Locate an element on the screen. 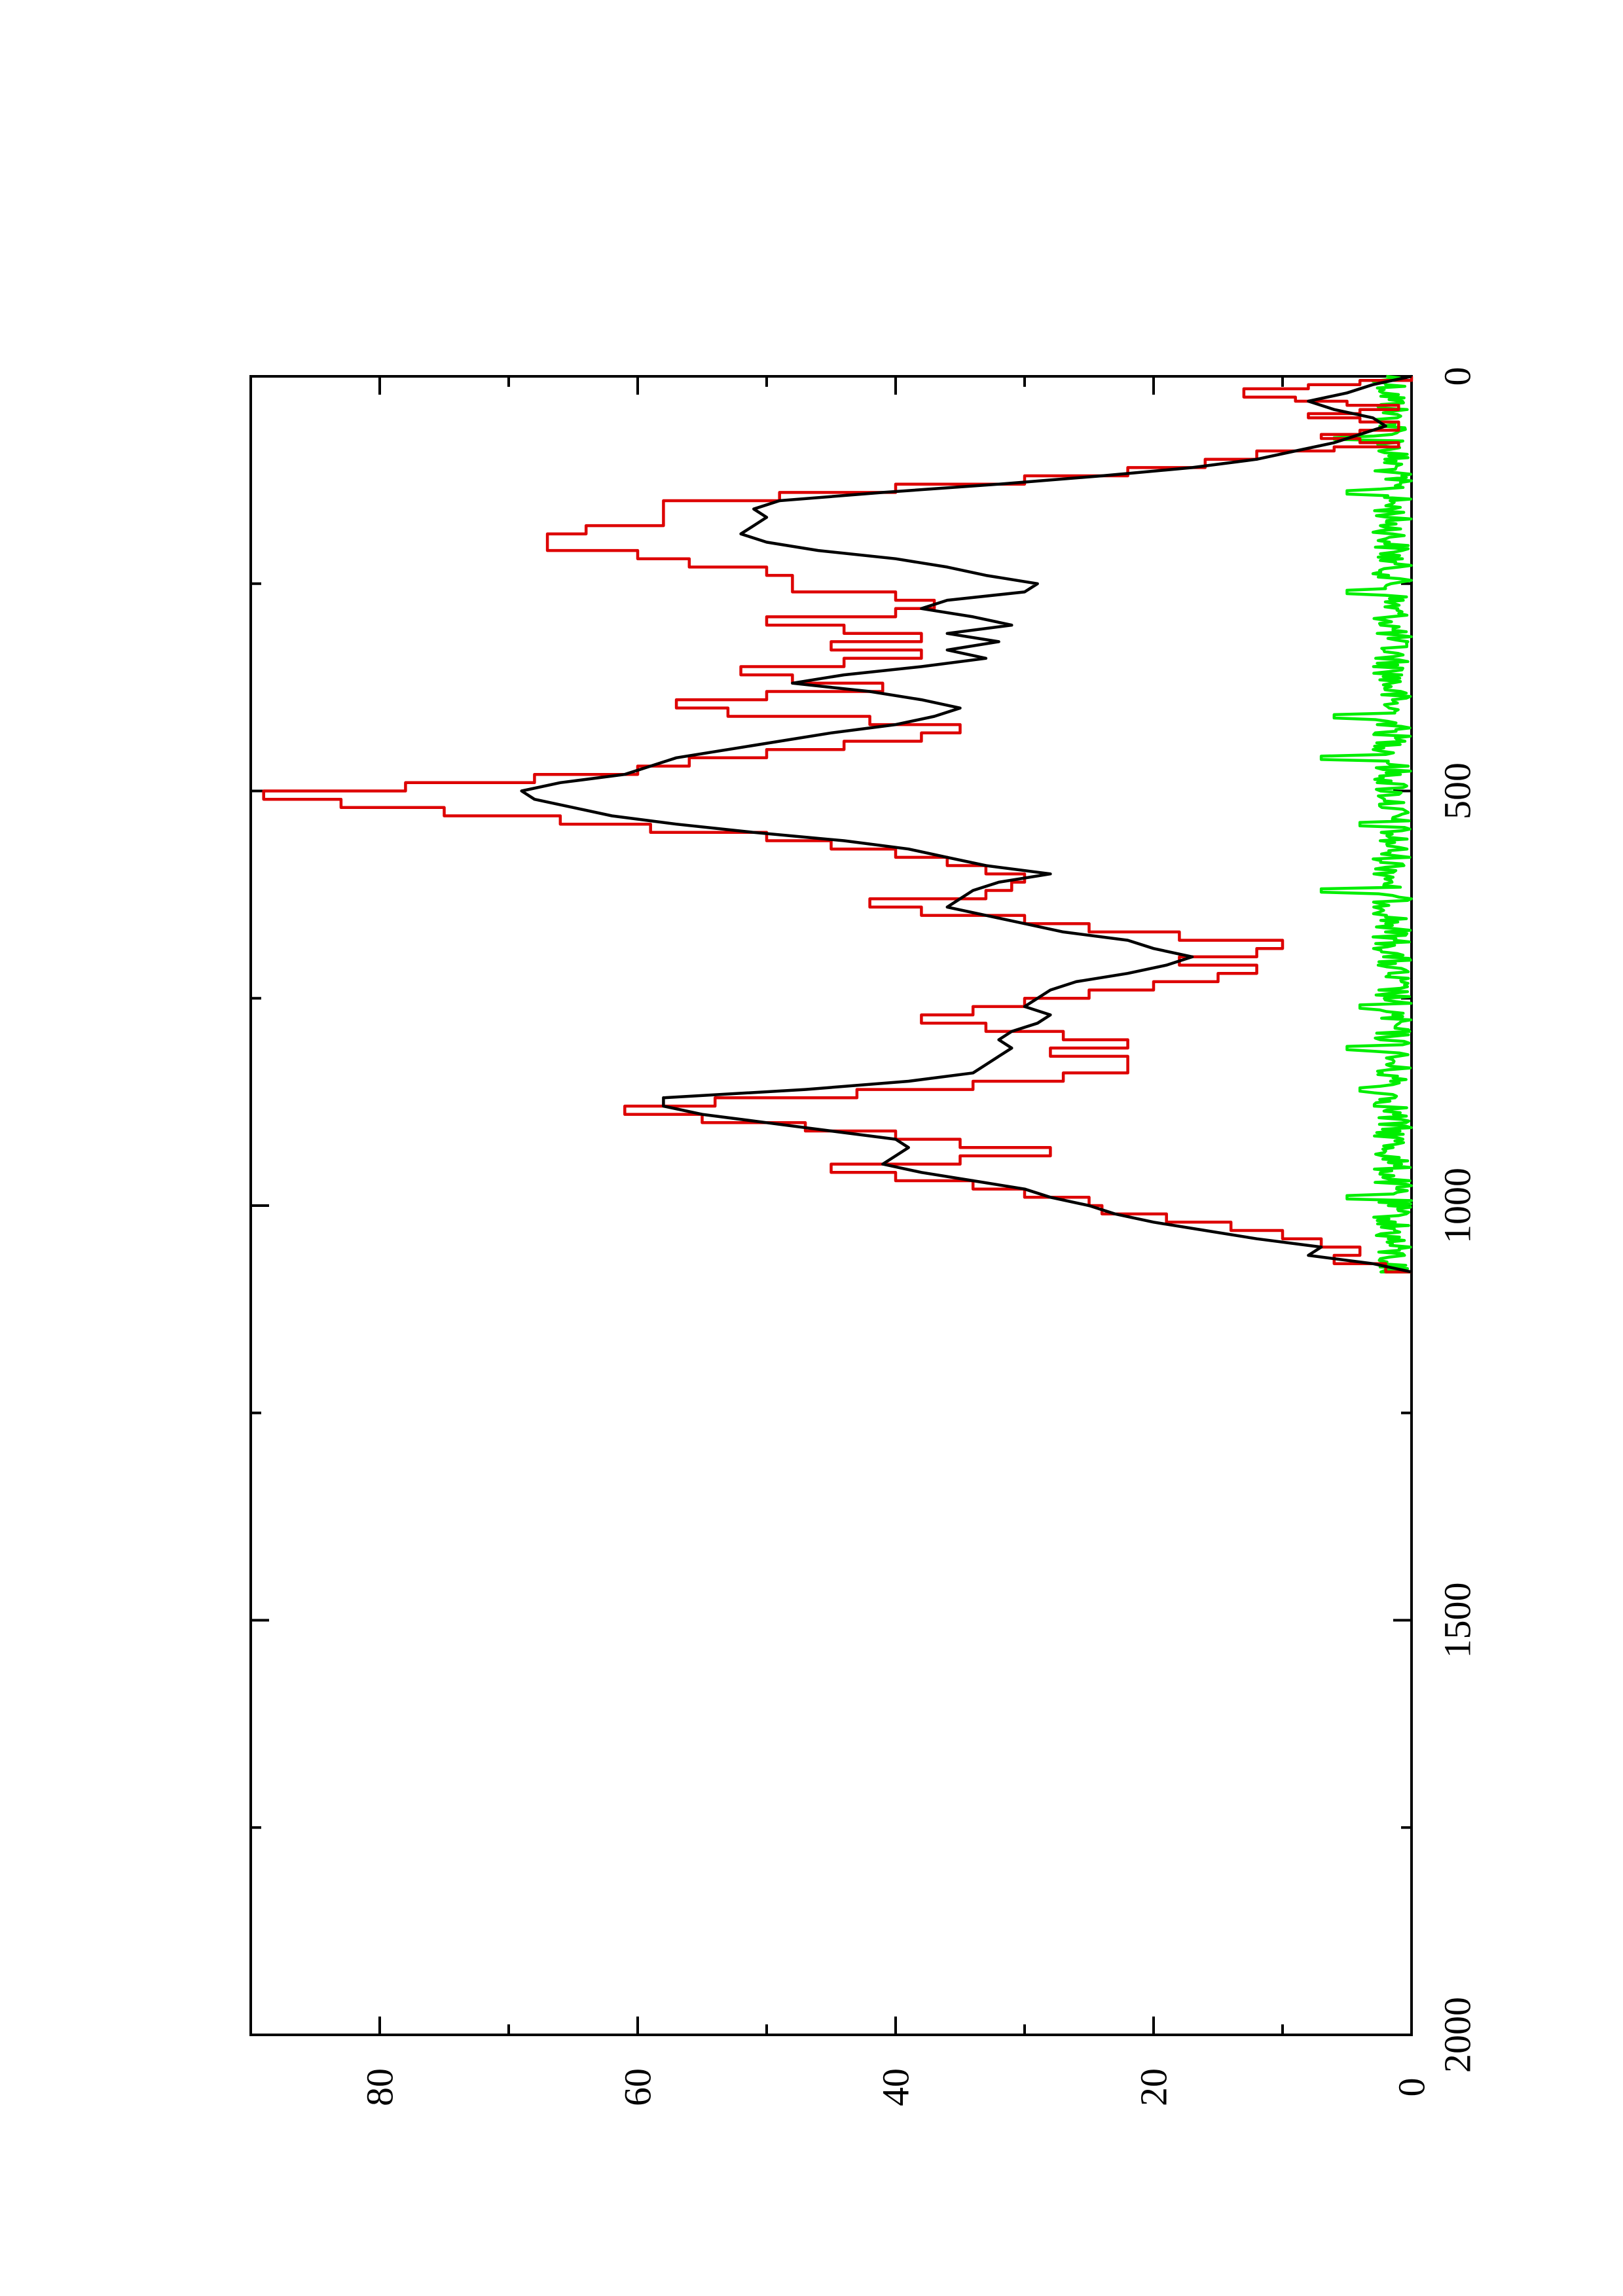 The width and height of the screenshot is (1623, 2296). x-tick-label: 500 is located at coordinates (1457, 790).